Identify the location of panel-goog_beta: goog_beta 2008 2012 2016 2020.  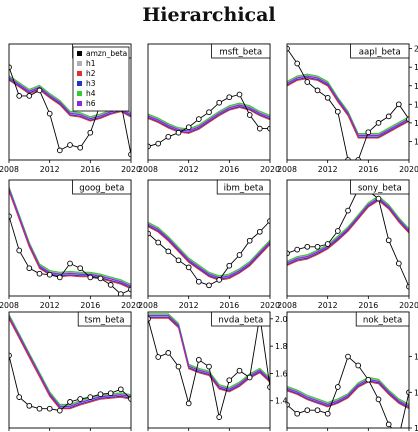
(70, 244).